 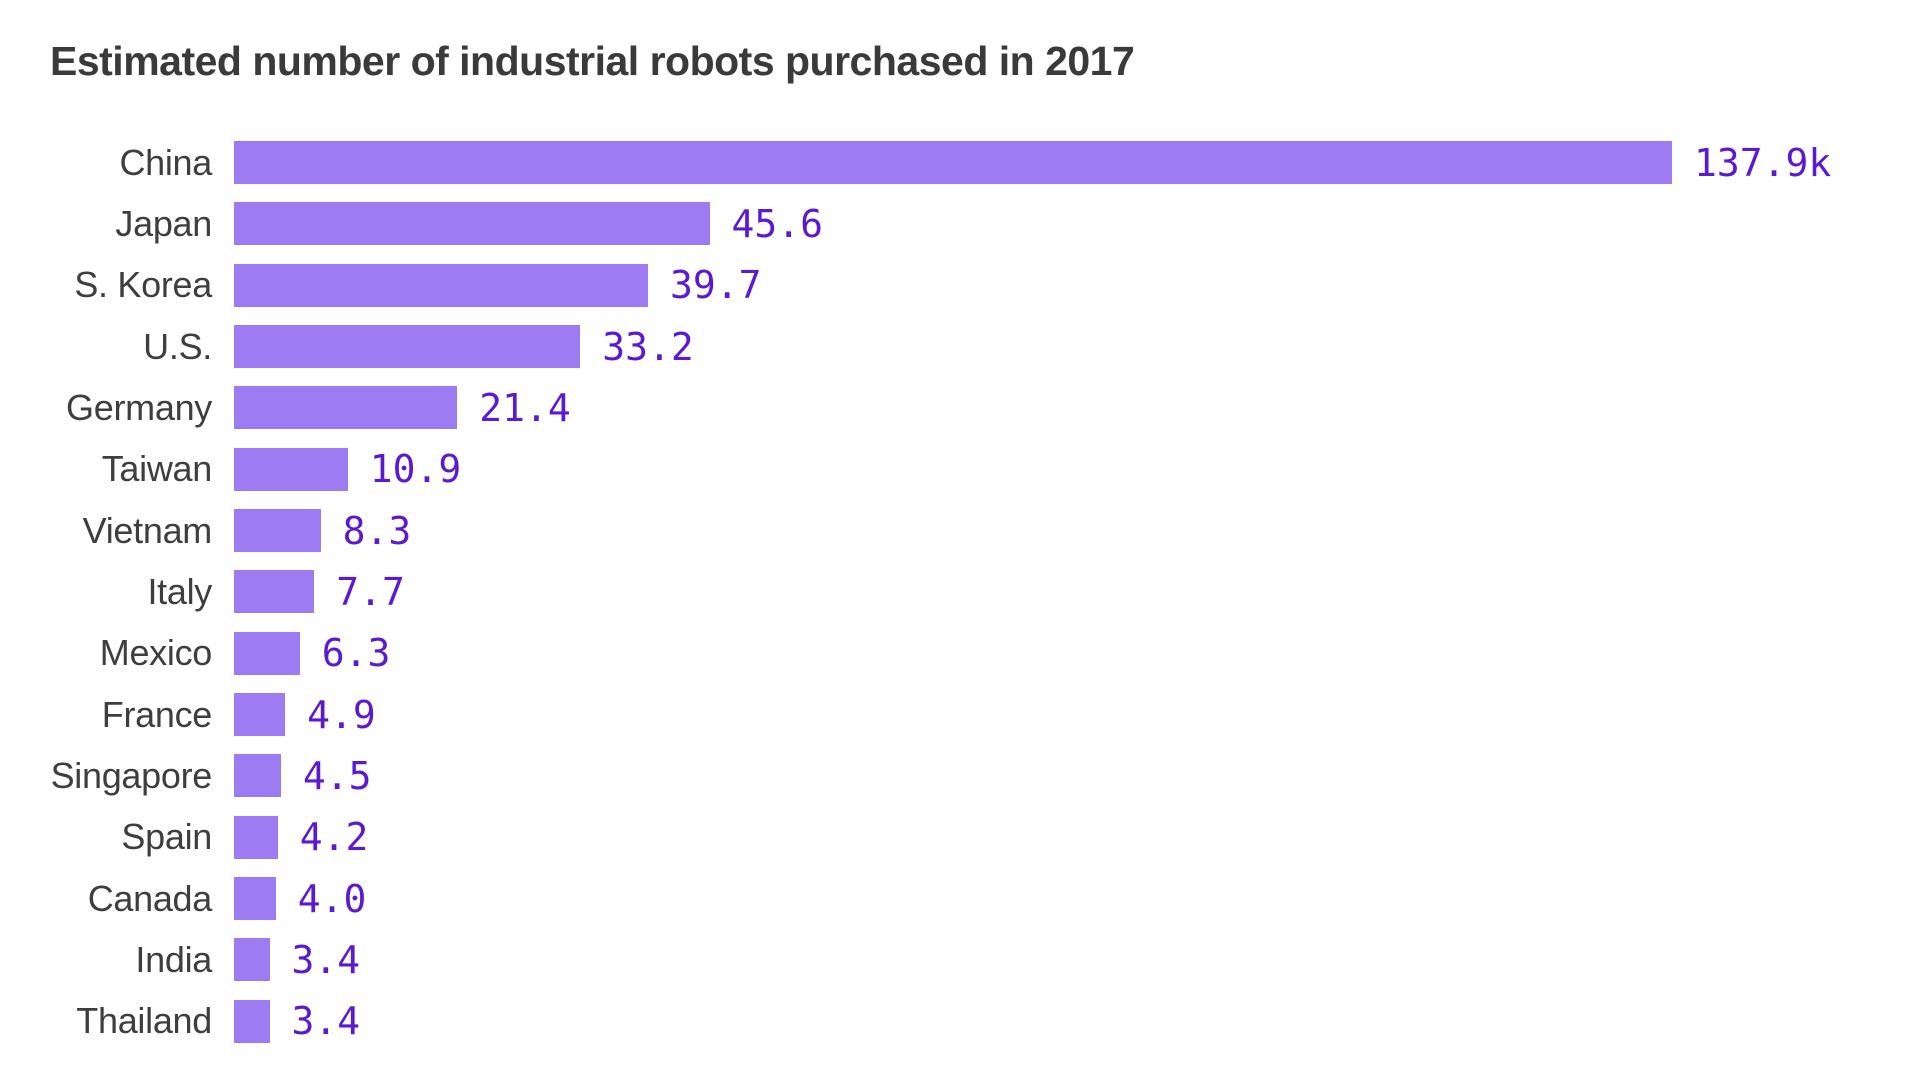 What do you see at coordinates (1763, 162) in the screenshot?
I see `value-label: 137.9k` at bounding box center [1763, 162].